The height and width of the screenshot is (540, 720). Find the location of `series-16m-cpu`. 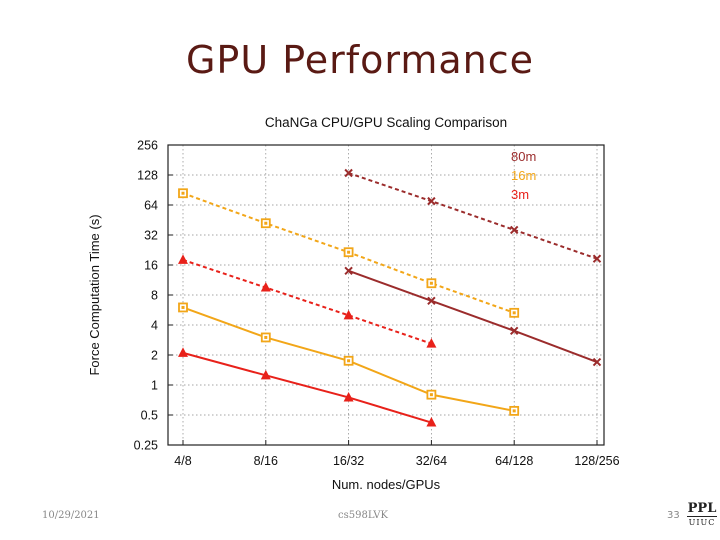

series-16m-cpu is located at coordinates (349, 253).